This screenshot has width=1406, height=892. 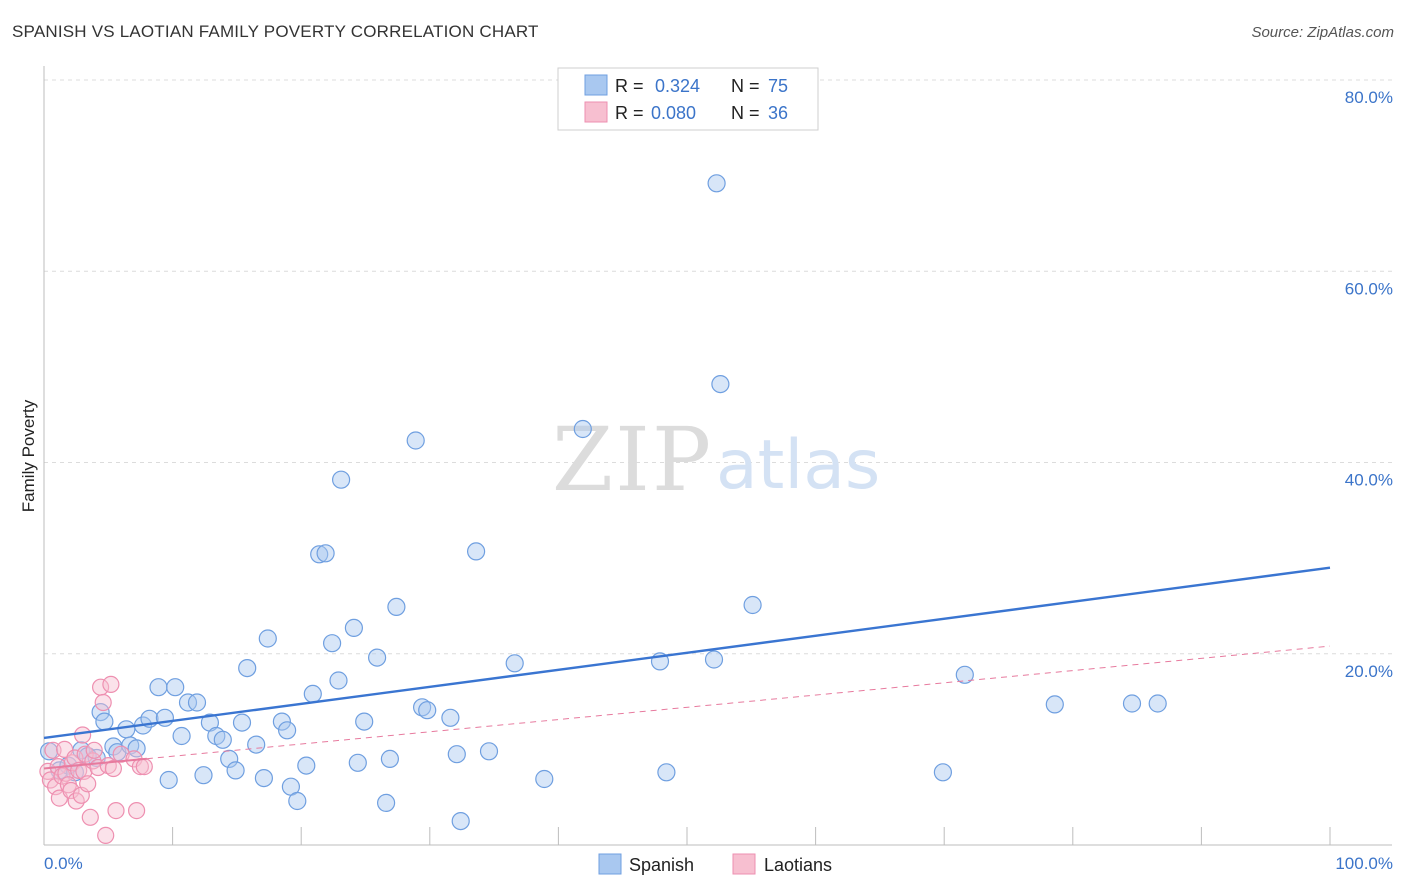 What do you see at coordinates (673, 113) in the screenshot?
I see `stats-r-value-laotians: 0.080` at bounding box center [673, 113].